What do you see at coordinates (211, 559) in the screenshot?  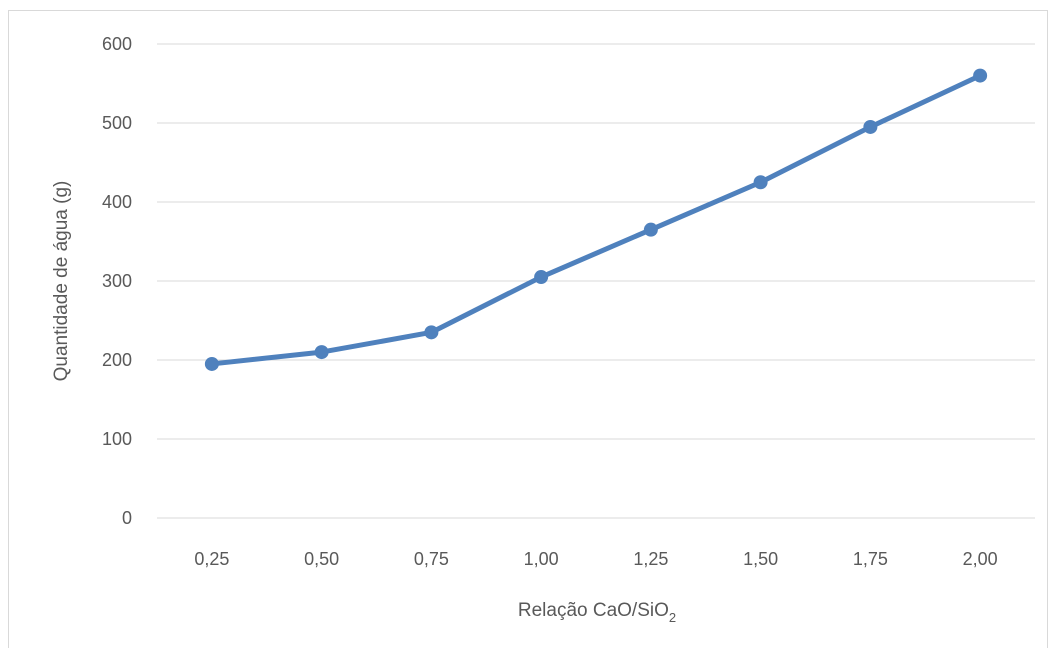 I see `x-tick-label: 0,25` at bounding box center [211, 559].